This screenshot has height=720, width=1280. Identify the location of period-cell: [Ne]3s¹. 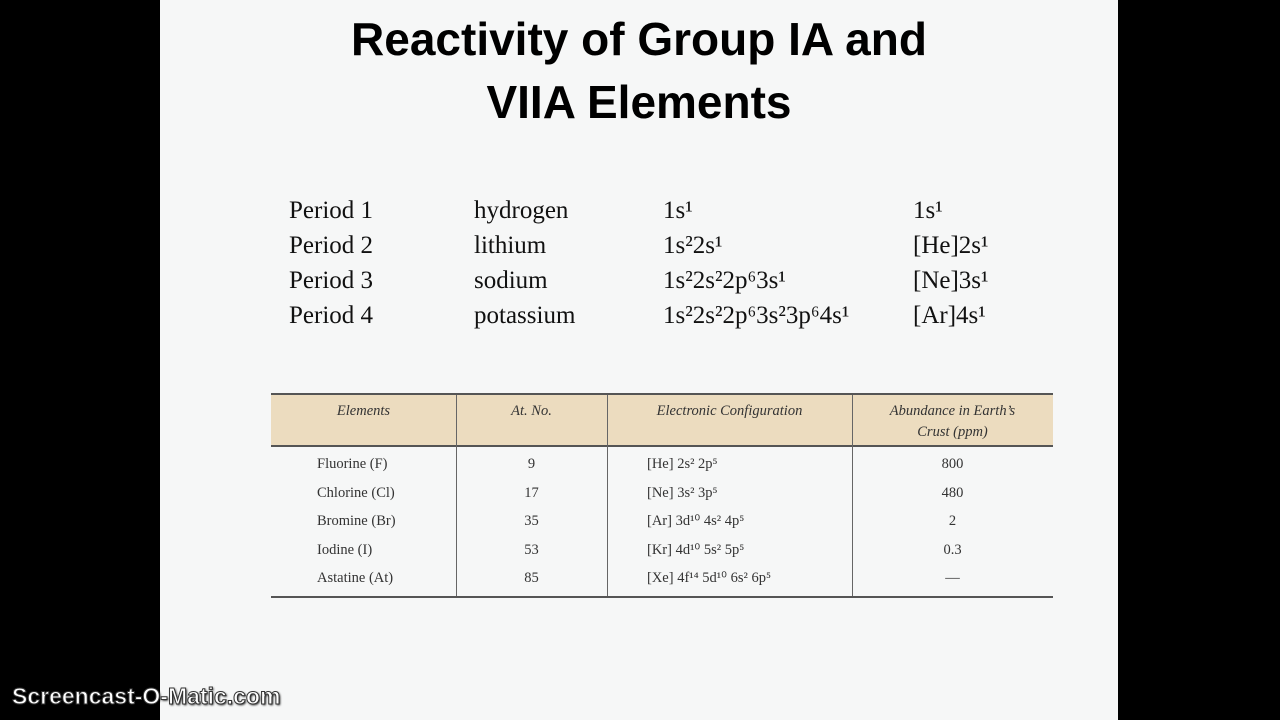
(951, 280).